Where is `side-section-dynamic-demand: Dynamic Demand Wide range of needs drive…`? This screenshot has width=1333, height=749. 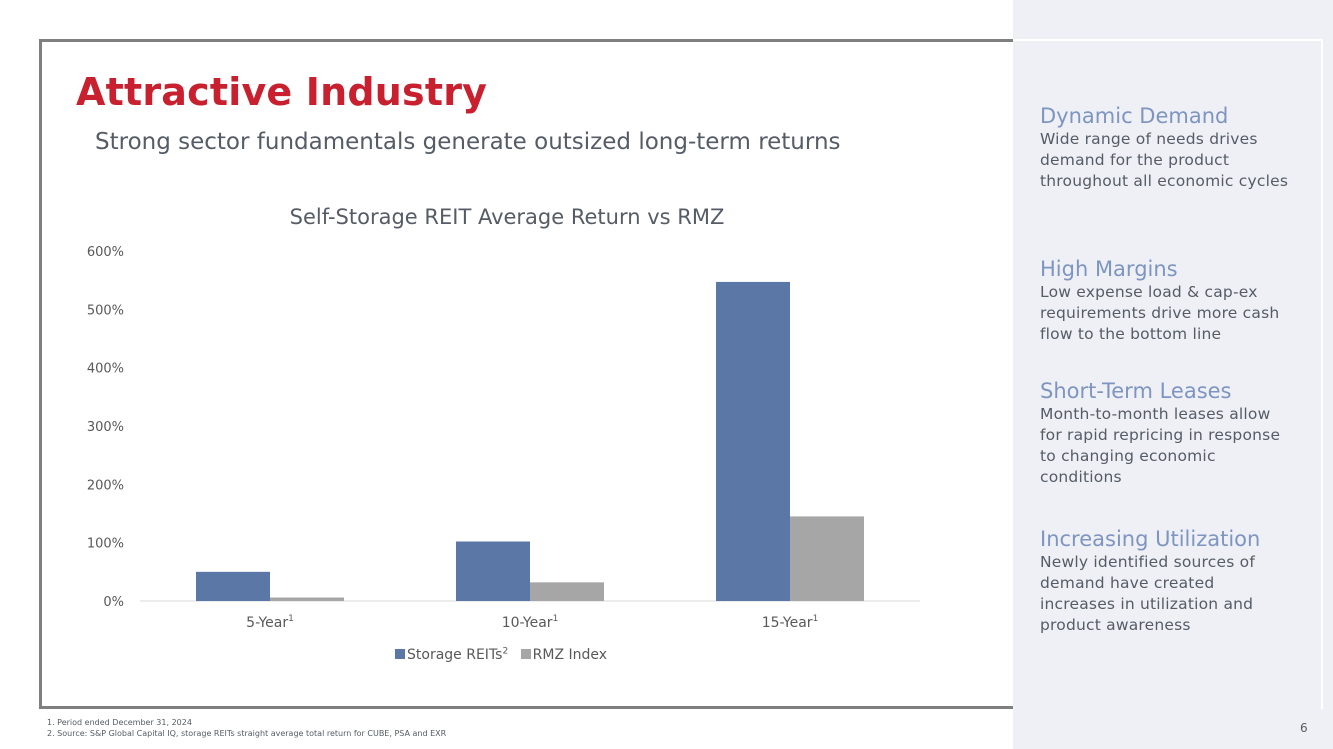 side-section-dynamic-demand: Dynamic Demand Wide range of needs drive… is located at coordinates (1165, 147).